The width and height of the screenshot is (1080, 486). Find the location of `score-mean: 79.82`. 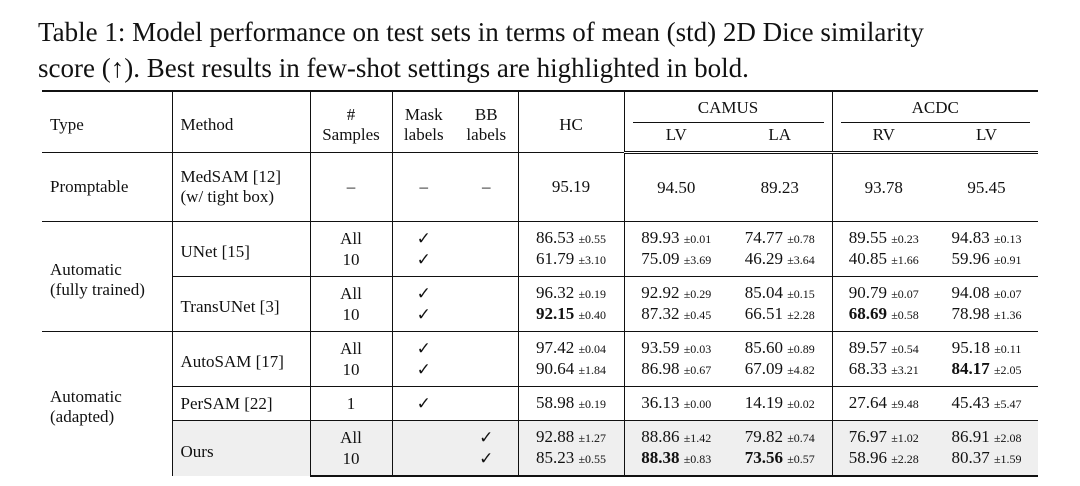

score-mean: 79.82 is located at coordinates (763, 436).